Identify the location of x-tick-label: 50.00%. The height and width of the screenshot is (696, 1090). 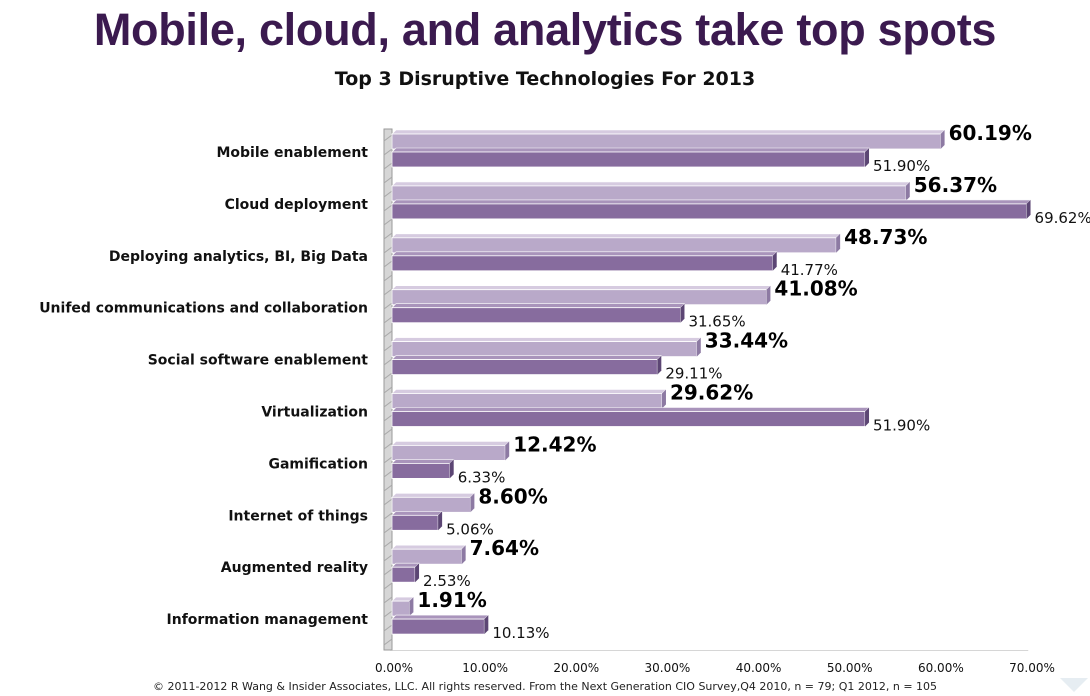
(850, 668).